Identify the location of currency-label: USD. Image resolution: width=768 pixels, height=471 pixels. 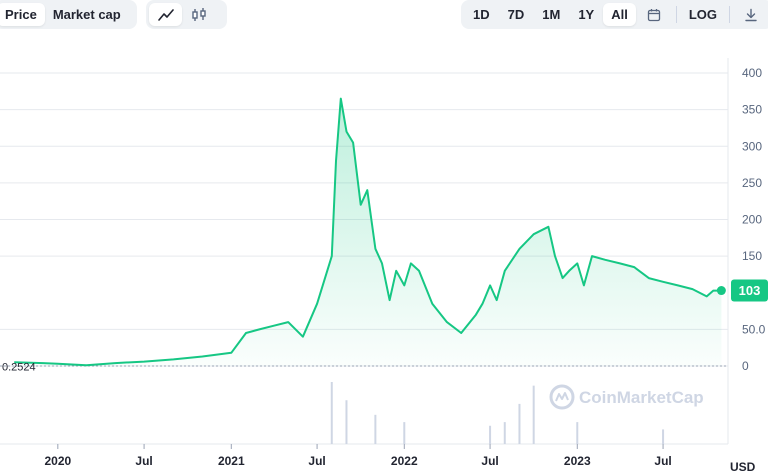
(743, 465).